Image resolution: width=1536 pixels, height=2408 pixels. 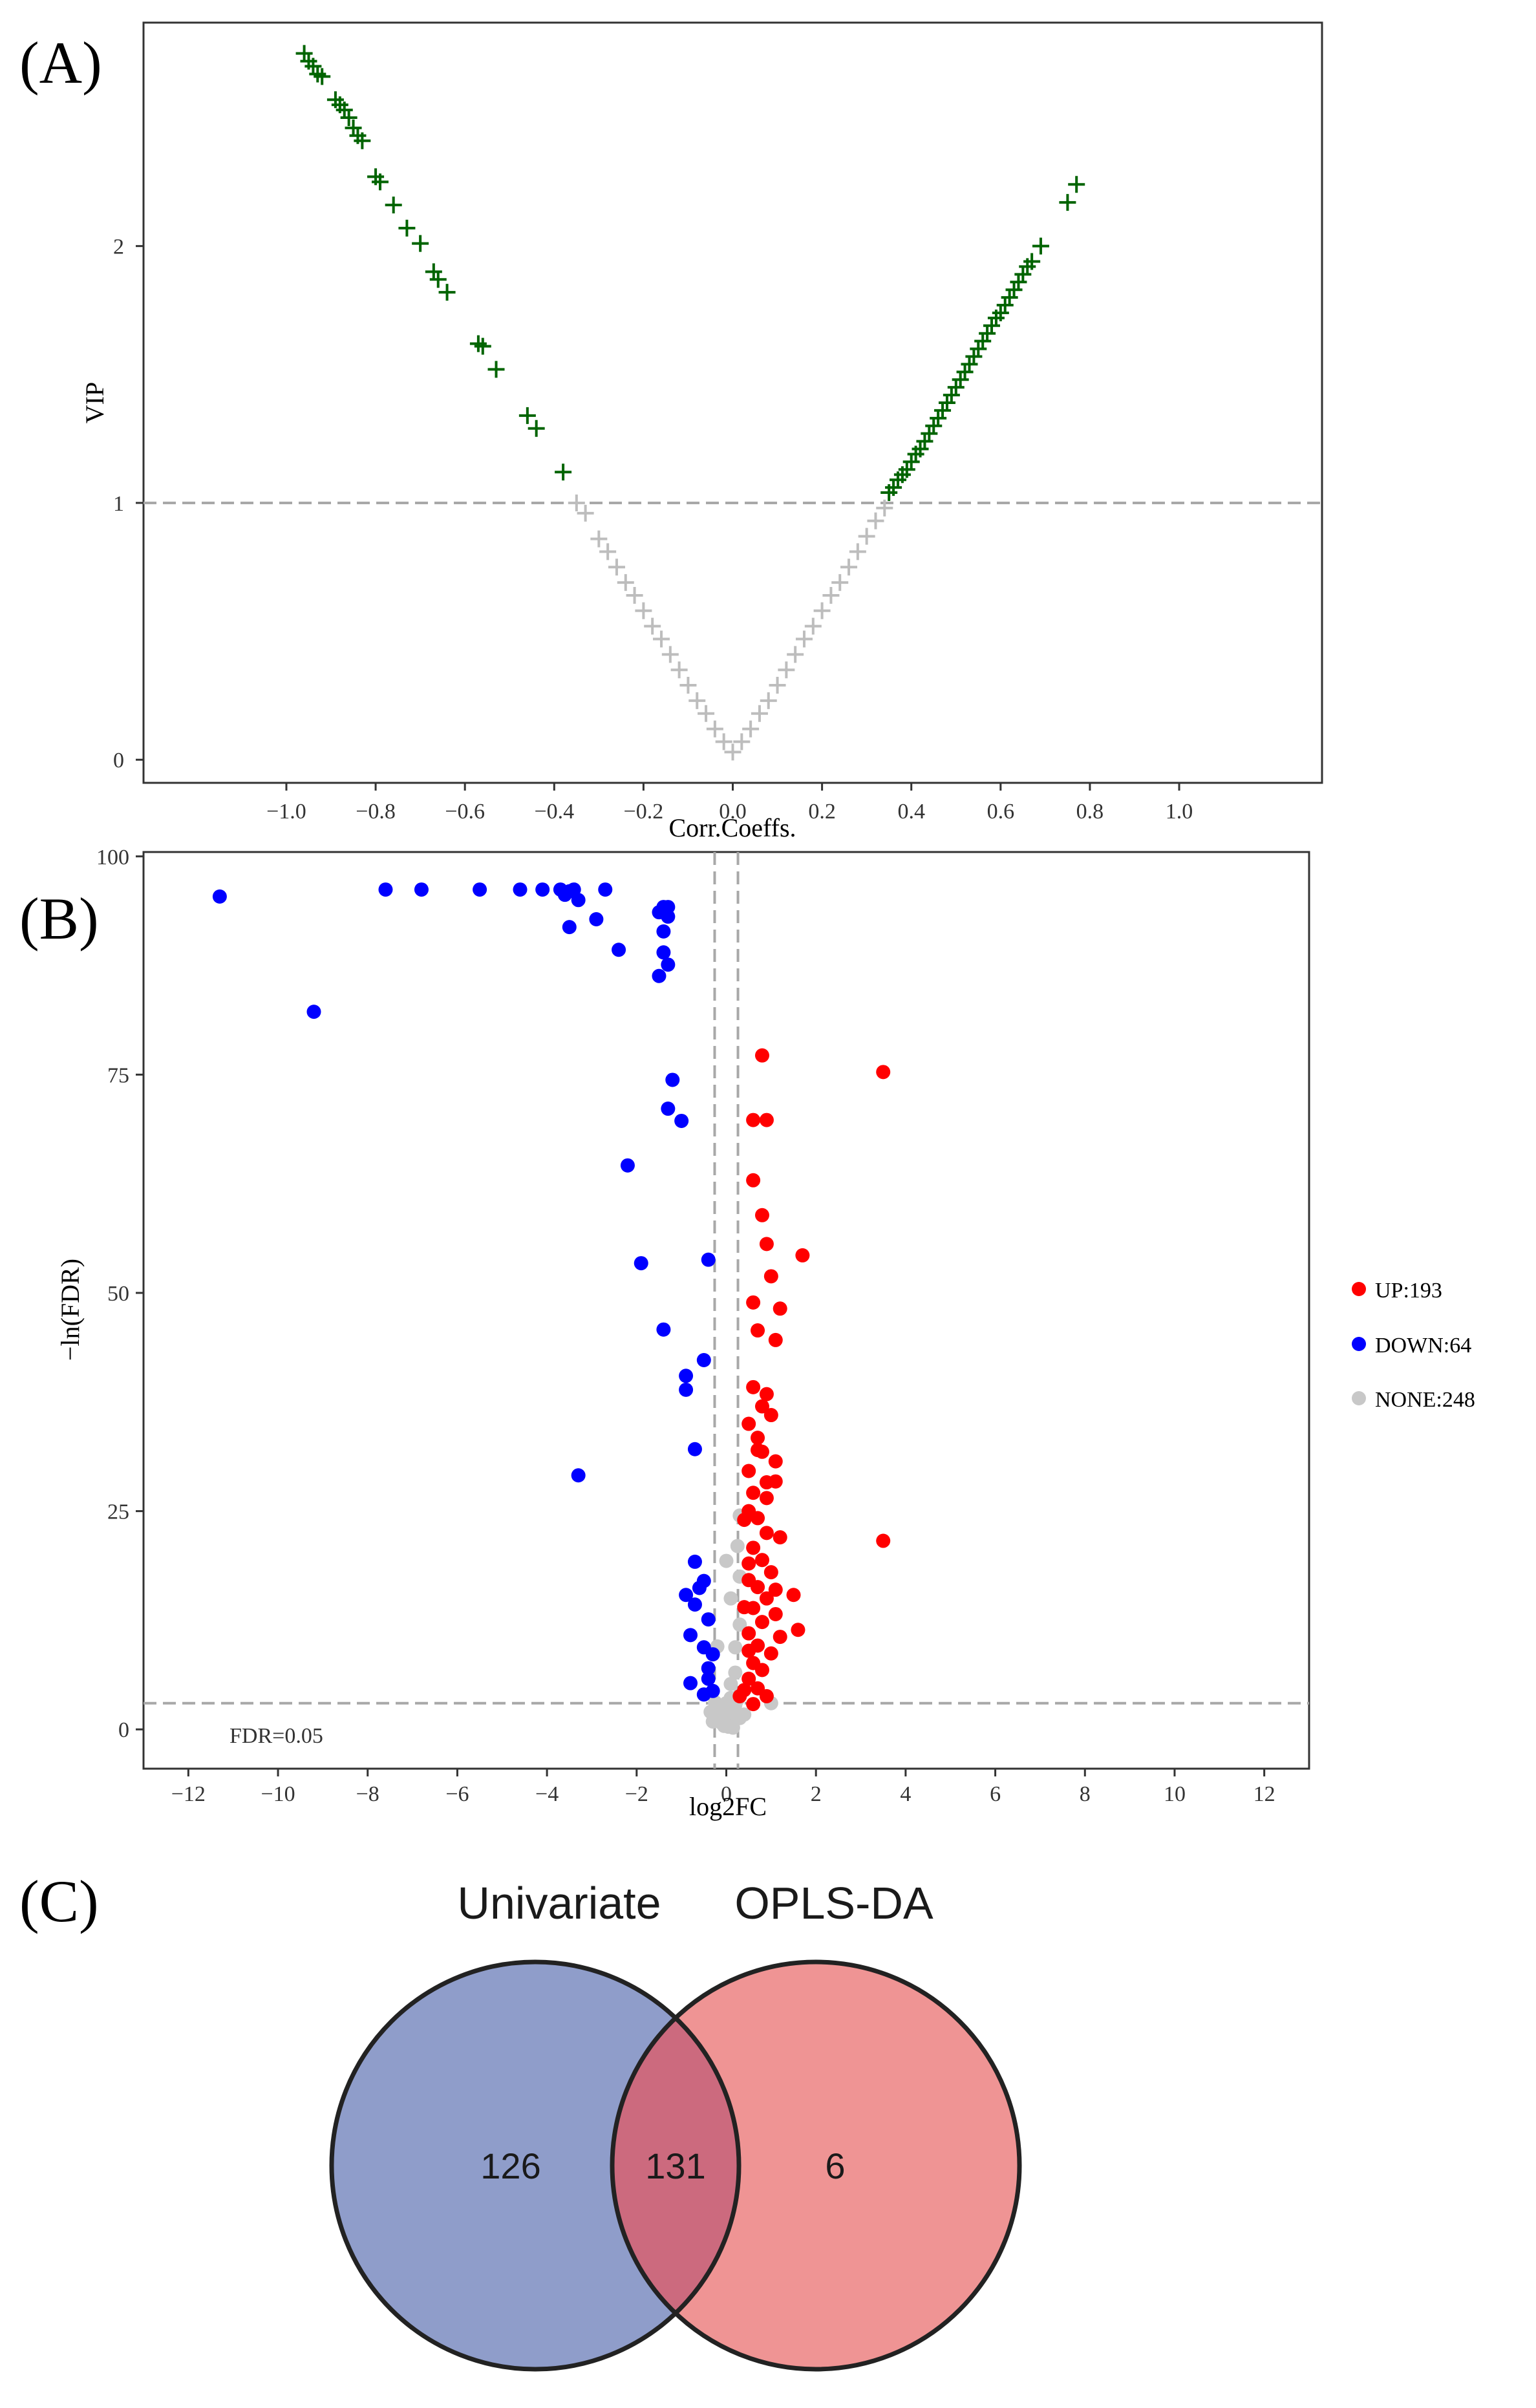 I want to click on volcano-y-tick-label-2: 50, so click(x=118, y=1294).